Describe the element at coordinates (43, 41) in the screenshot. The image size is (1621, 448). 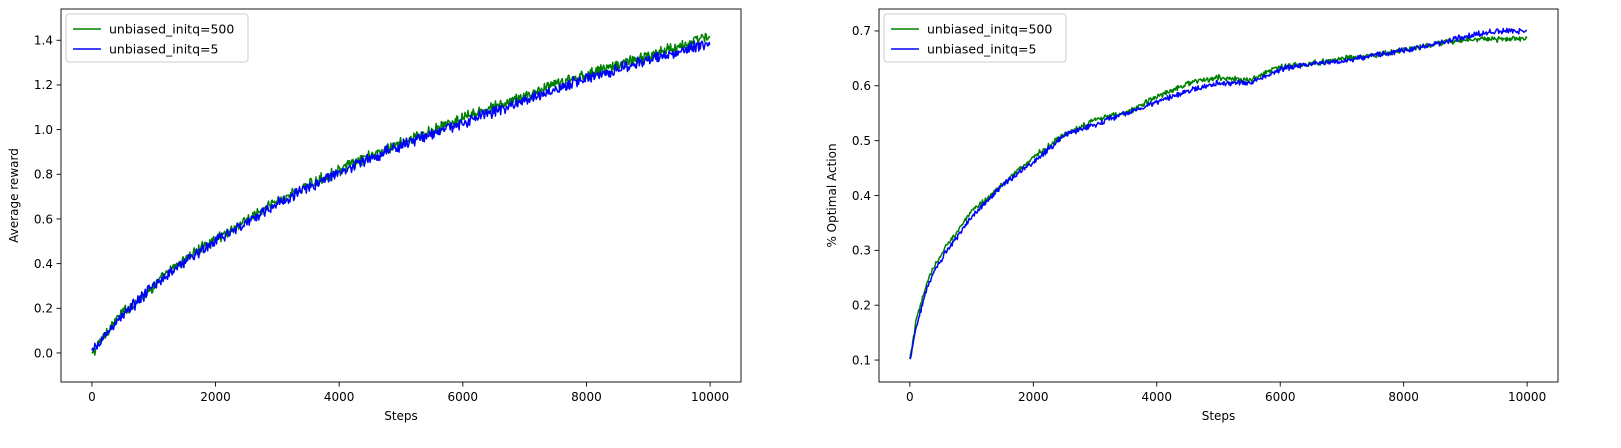
I see `y-tick-label: 1.4` at that location.